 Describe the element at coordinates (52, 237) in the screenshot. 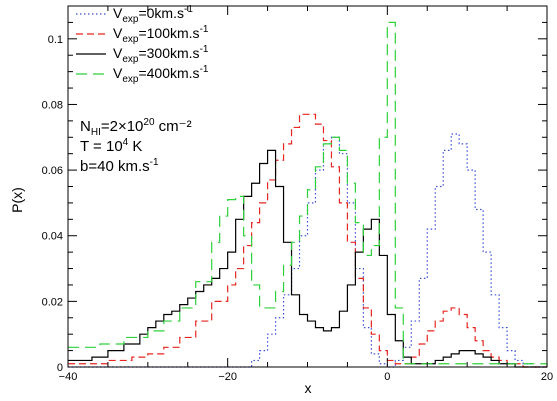

I see `y-tick-label: 0.04` at that location.